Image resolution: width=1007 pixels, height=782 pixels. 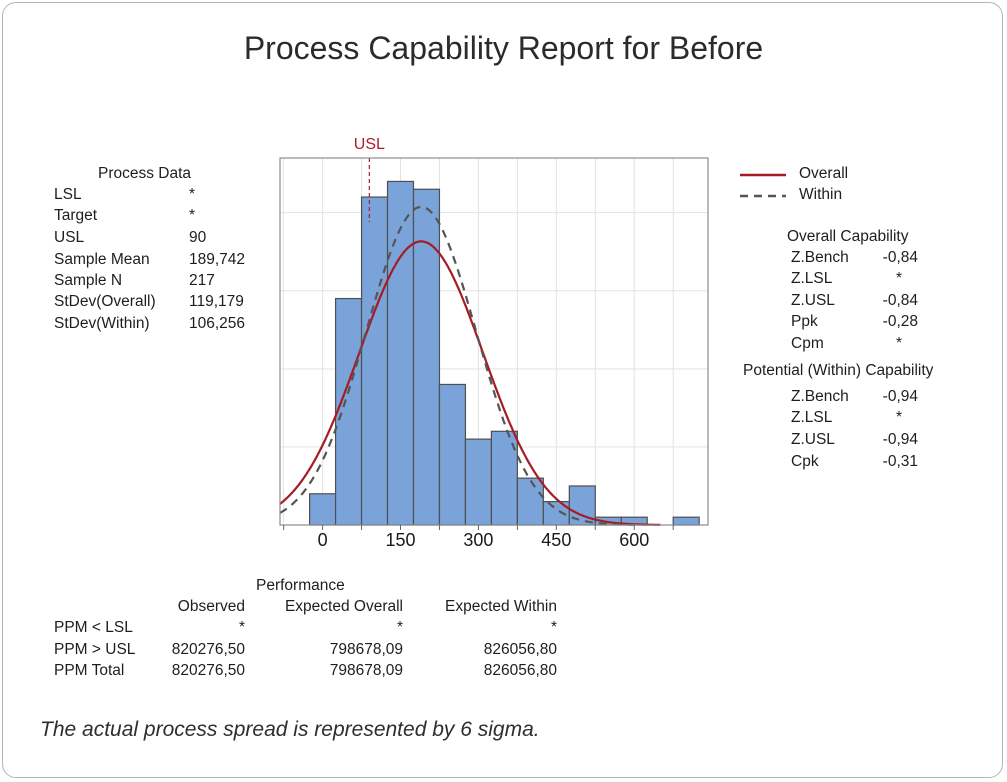 I want to click on legend-overall-label: Overall, so click(x=824, y=173).